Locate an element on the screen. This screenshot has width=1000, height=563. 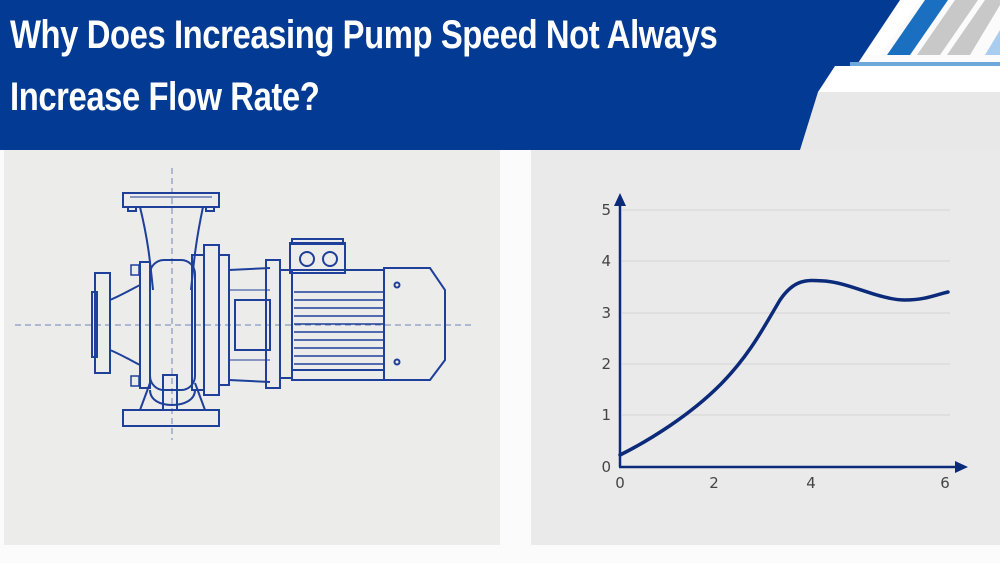
discharge-flange is located at coordinates (171, 202).